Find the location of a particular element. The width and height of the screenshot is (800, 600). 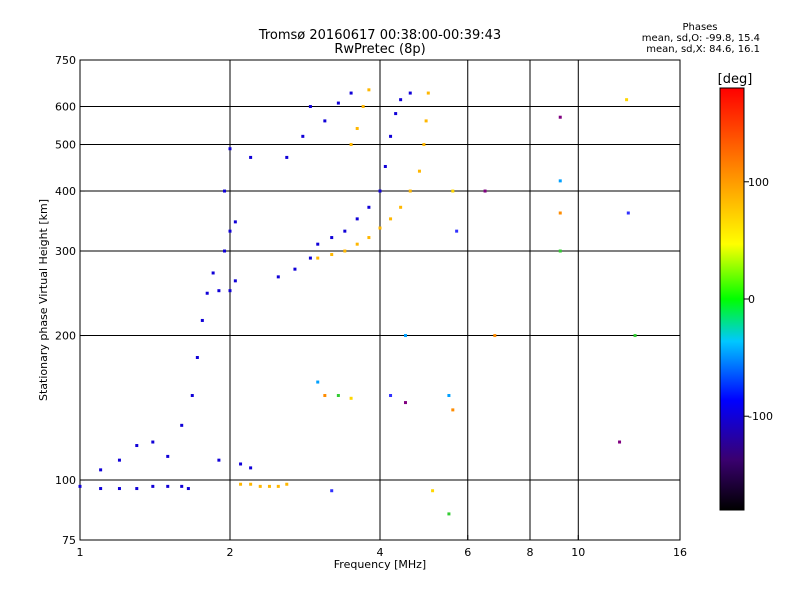

colorbar is located at coordinates (732, 299).